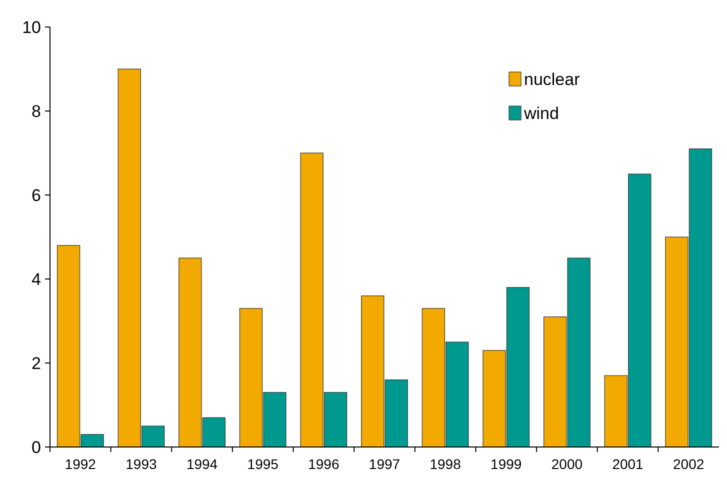 Image resolution: width=727 pixels, height=482 pixels. I want to click on y-tick-label: 10, so click(31, 27).